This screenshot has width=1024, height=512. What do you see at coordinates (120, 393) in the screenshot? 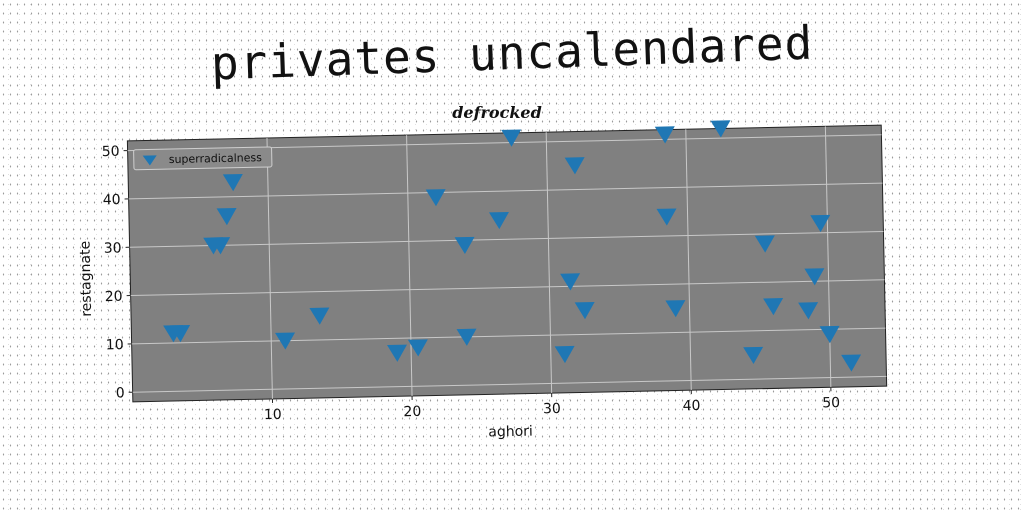
I see `y-tick-label: 0` at bounding box center [120, 393].